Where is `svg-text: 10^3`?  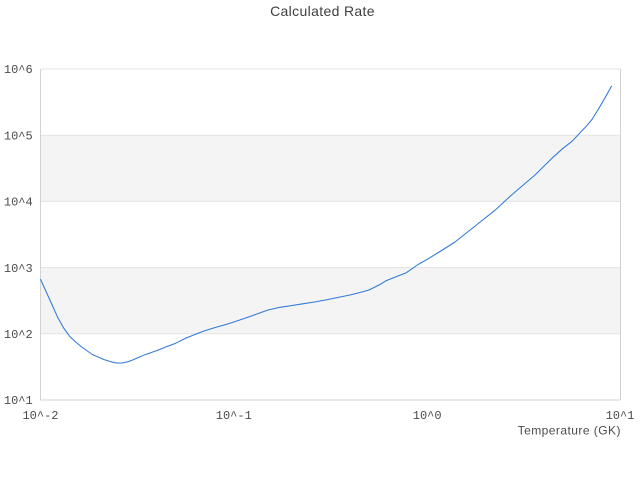
svg-text: 10^3 is located at coordinates (18, 269).